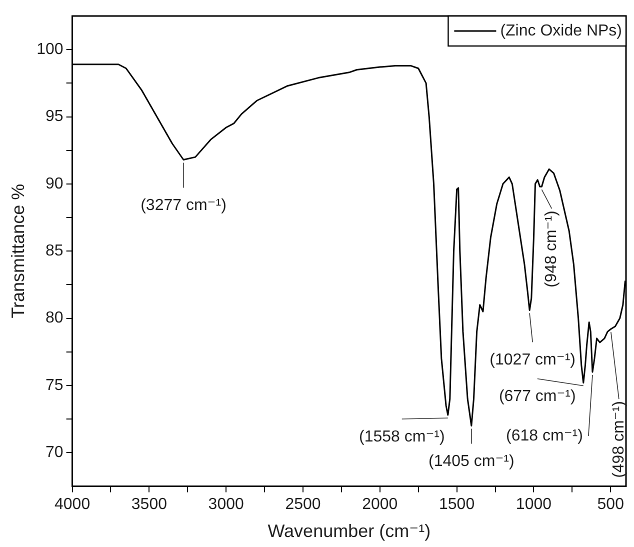 The image size is (634, 547). I want to click on annotation: (618 cm⁻¹), so click(544, 435).